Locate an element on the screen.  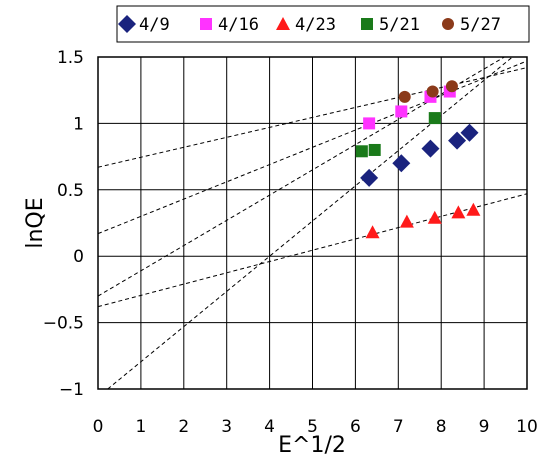
x-tick-label: 10 is located at coordinates (527, 427).